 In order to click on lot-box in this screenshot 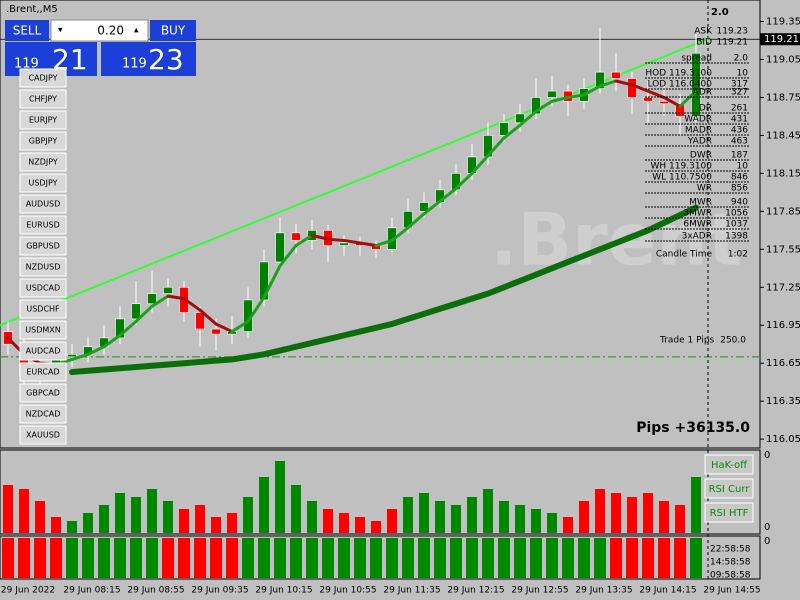, I will do `click(99, 30)`.